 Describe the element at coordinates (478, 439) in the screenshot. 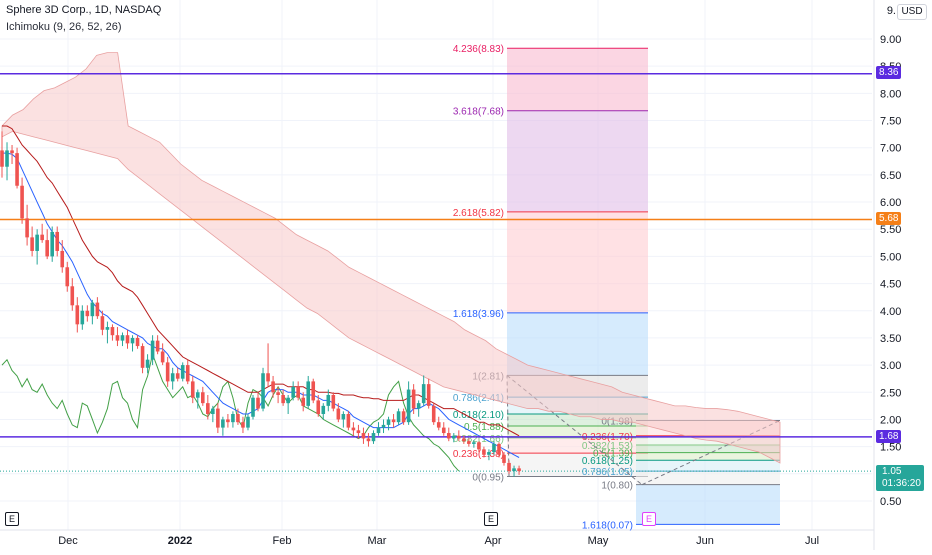

I see `fib-extension-label: 0.382(1.66)` at that location.